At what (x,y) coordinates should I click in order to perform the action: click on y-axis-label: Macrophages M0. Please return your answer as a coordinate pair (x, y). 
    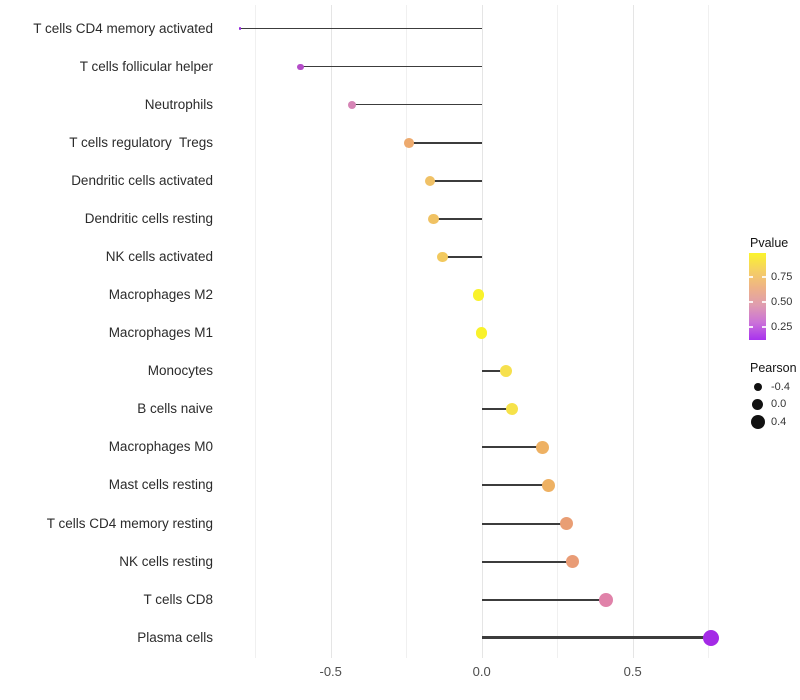
    Looking at the image, I should click on (160, 447).